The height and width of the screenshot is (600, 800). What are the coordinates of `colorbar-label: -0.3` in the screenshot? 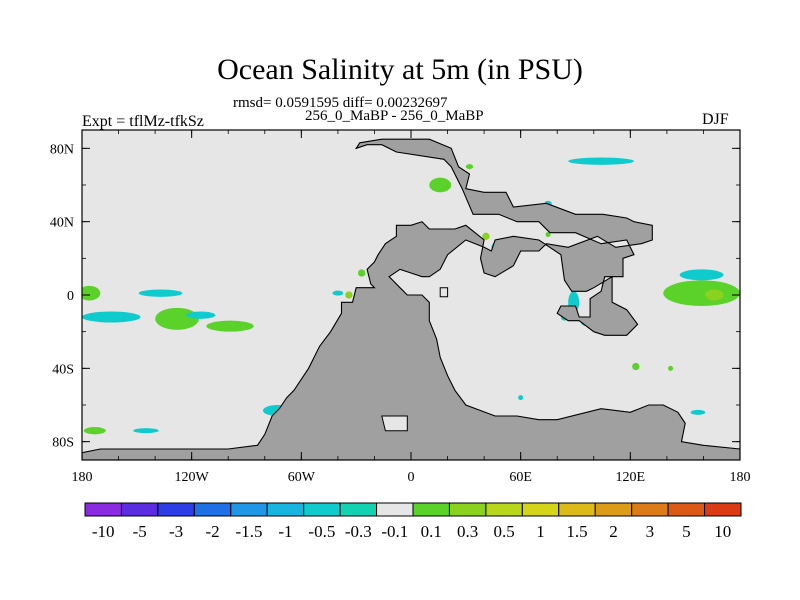 It's located at (358, 531).